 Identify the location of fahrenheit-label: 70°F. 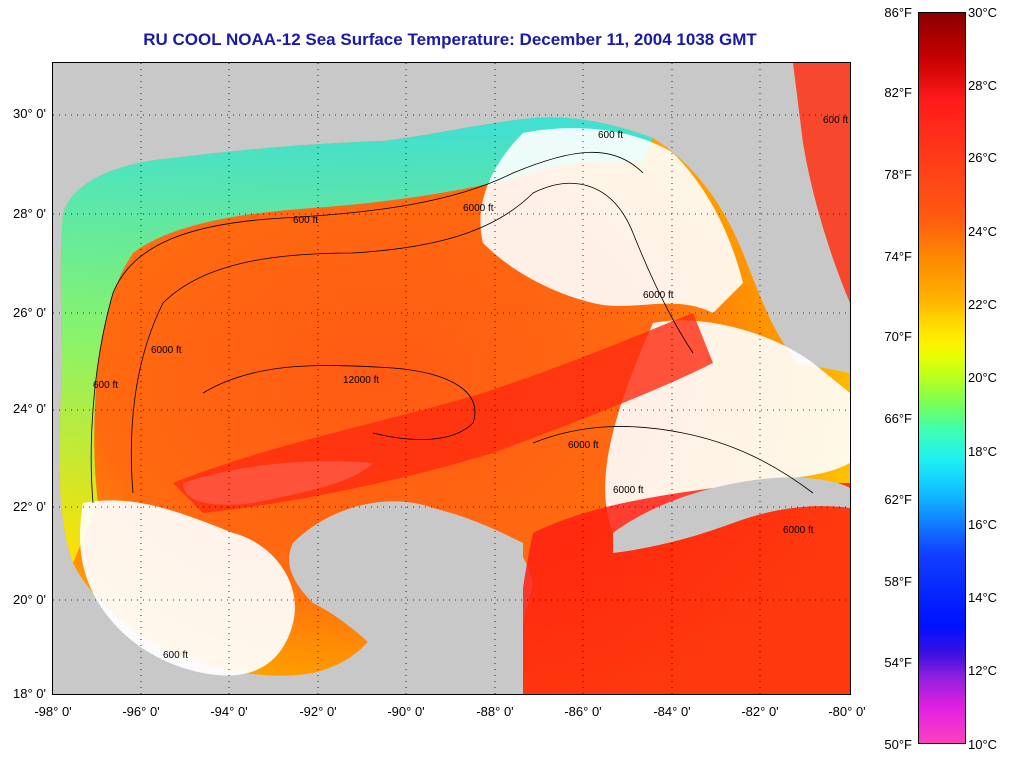
(898, 336).